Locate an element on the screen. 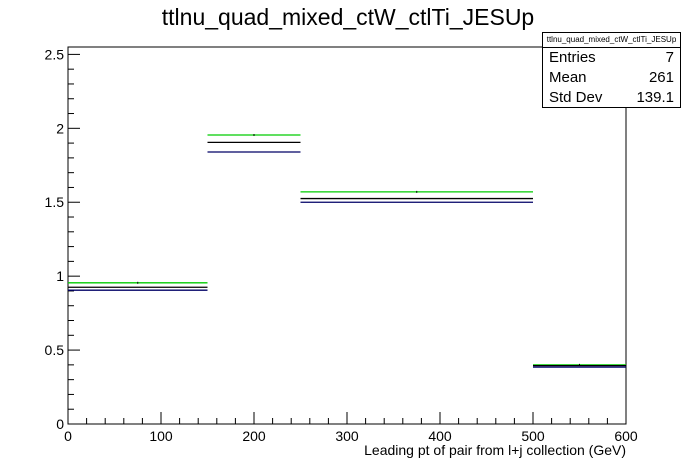 The width and height of the screenshot is (696, 472). stats-stddev-row: Std Dev 139.1 is located at coordinates (611, 98).